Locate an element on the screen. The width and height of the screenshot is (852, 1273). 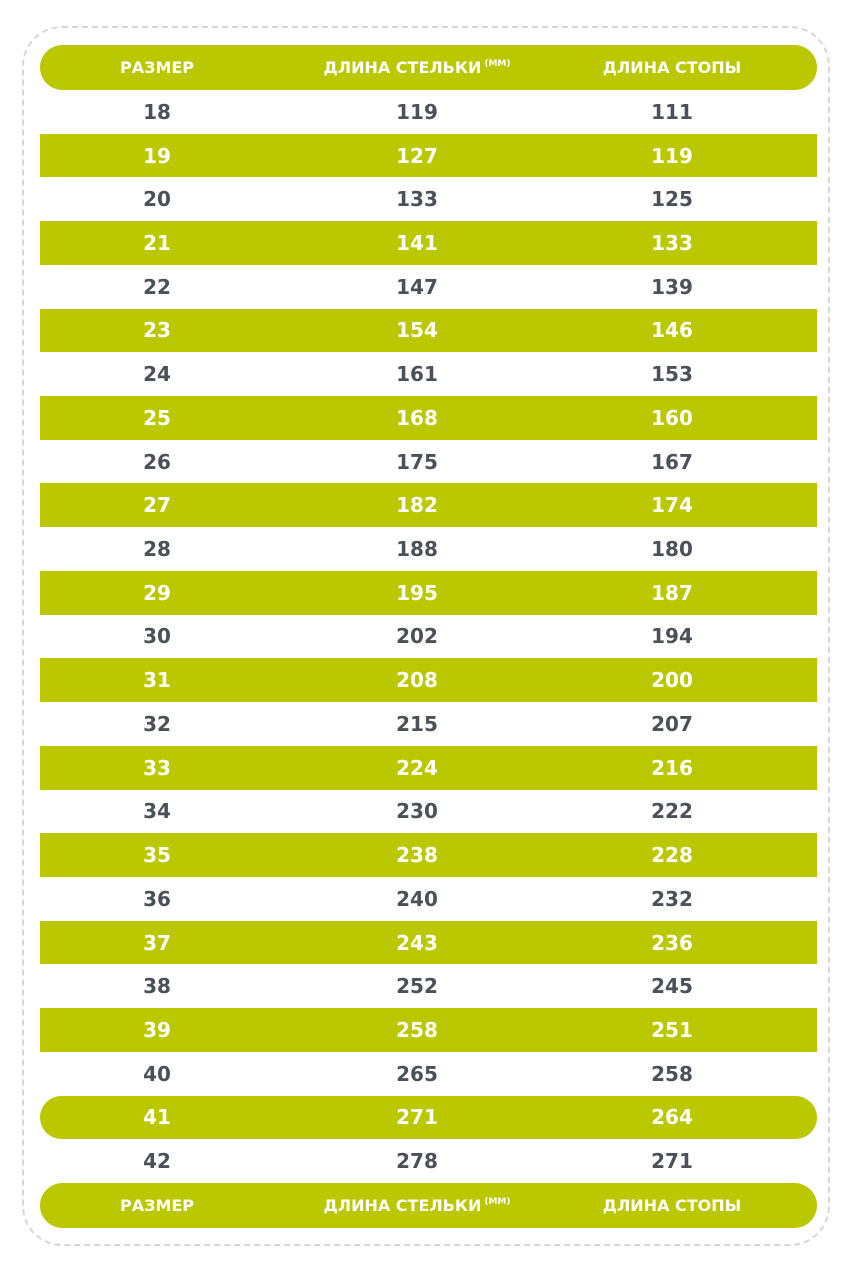
table-cell: 202 is located at coordinates (417, 636).